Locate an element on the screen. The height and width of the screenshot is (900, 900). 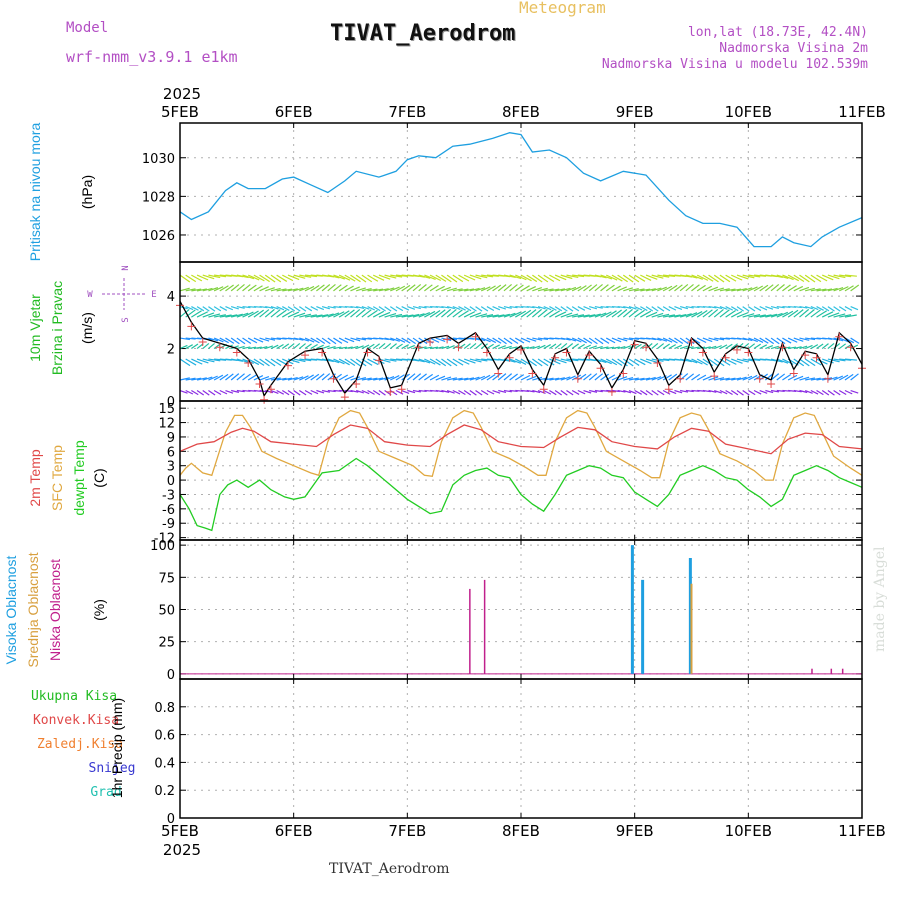
precip-ytick-label: 0.6 is located at coordinates (164, 736).